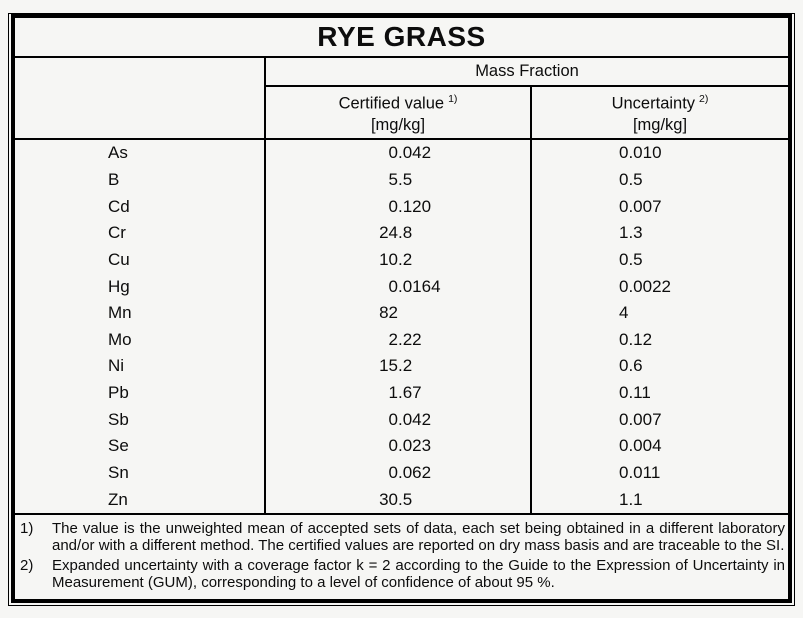 This screenshot has height=618, width=803. What do you see at coordinates (704, 99) in the screenshot?
I see `footnote-ref-2: 2)` at bounding box center [704, 99].